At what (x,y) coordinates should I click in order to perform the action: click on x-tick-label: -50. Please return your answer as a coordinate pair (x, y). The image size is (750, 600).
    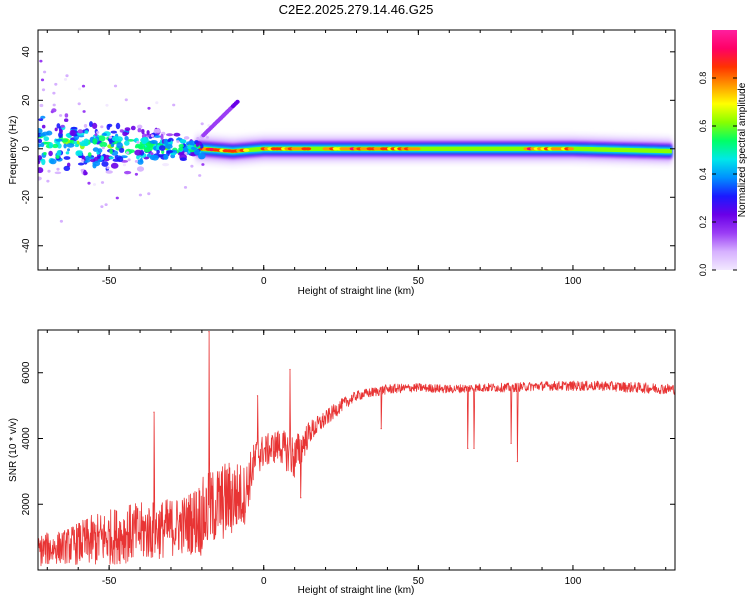
    Looking at the image, I should click on (109, 281).